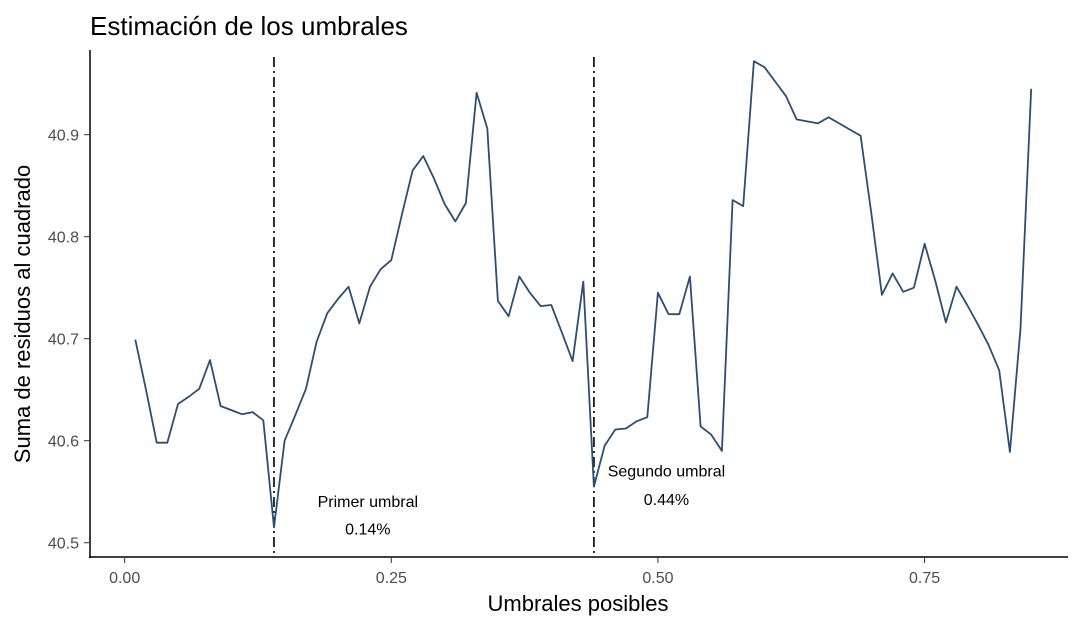 The image size is (1080, 628). What do you see at coordinates (368, 502) in the screenshot?
I see `threshold-annotation: Primer umbral` at bounding box center [368, 502].